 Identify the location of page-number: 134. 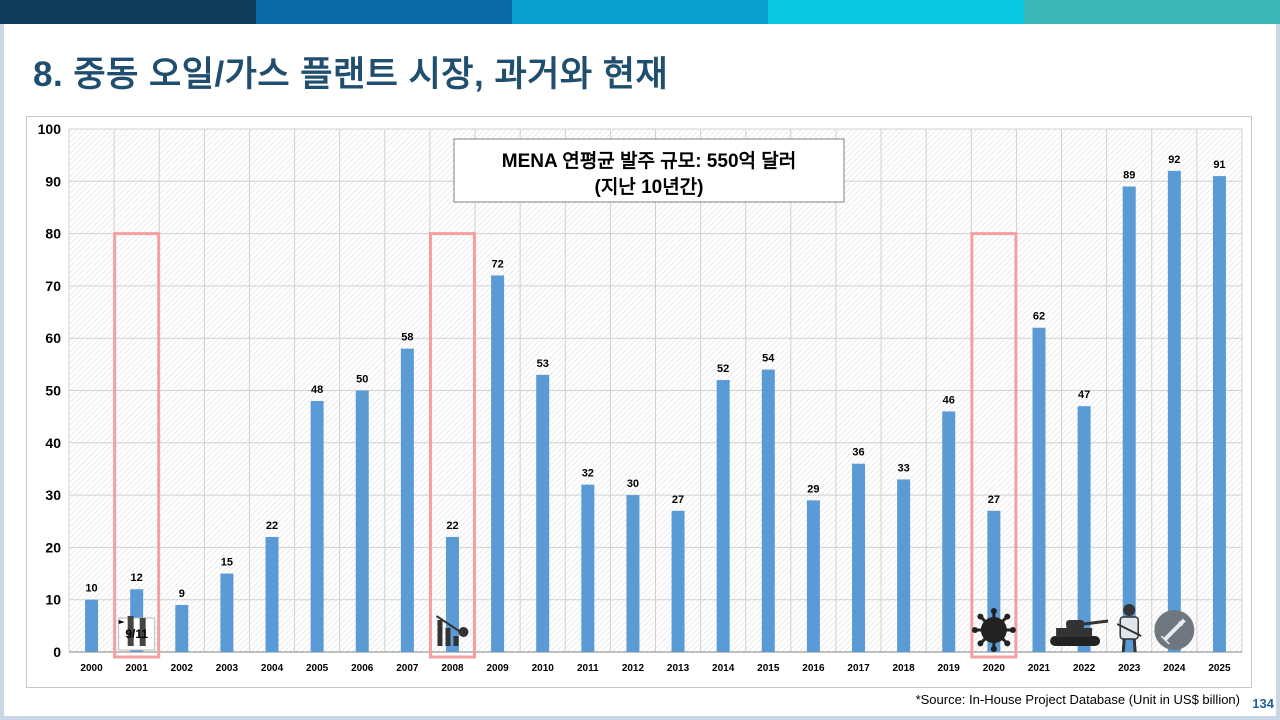
(1263, 703).